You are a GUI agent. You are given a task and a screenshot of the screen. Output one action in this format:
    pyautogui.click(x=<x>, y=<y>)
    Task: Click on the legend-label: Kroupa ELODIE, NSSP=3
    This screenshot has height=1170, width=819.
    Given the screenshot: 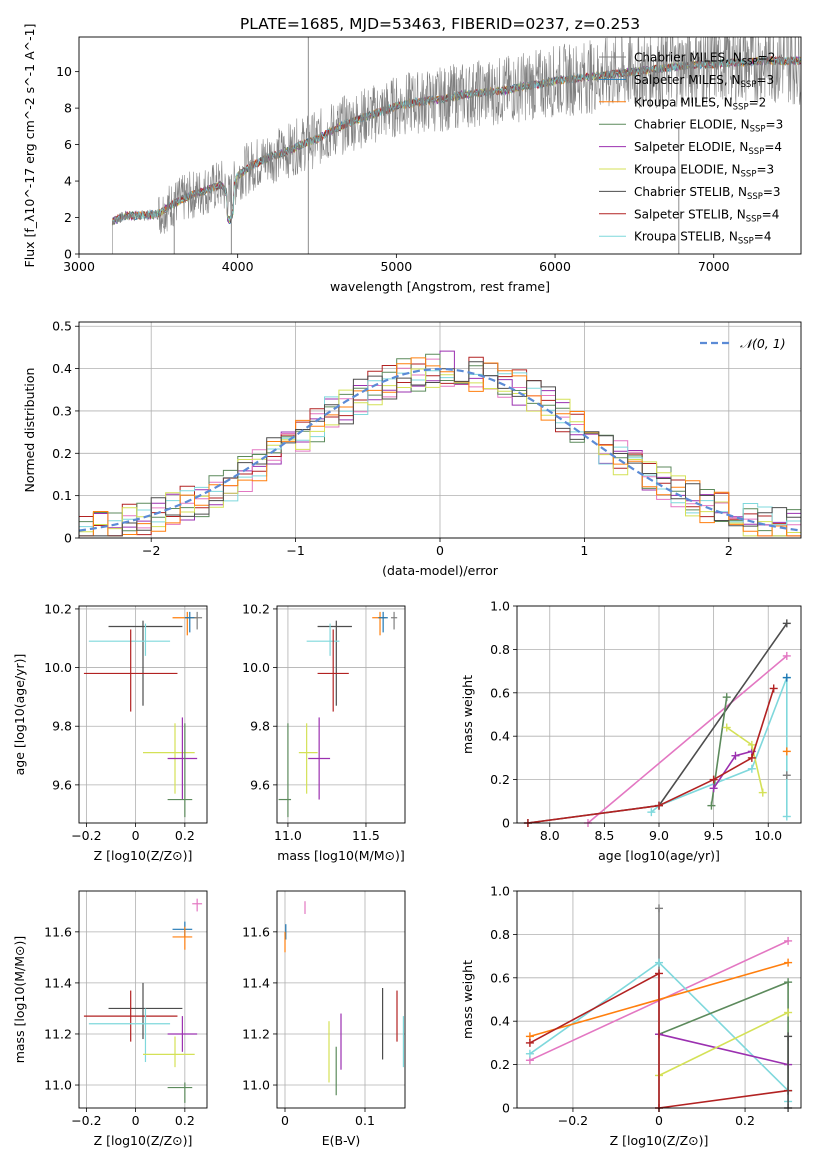 What is the action you would take?
    pyautogui.click(x=704, y=171)
    